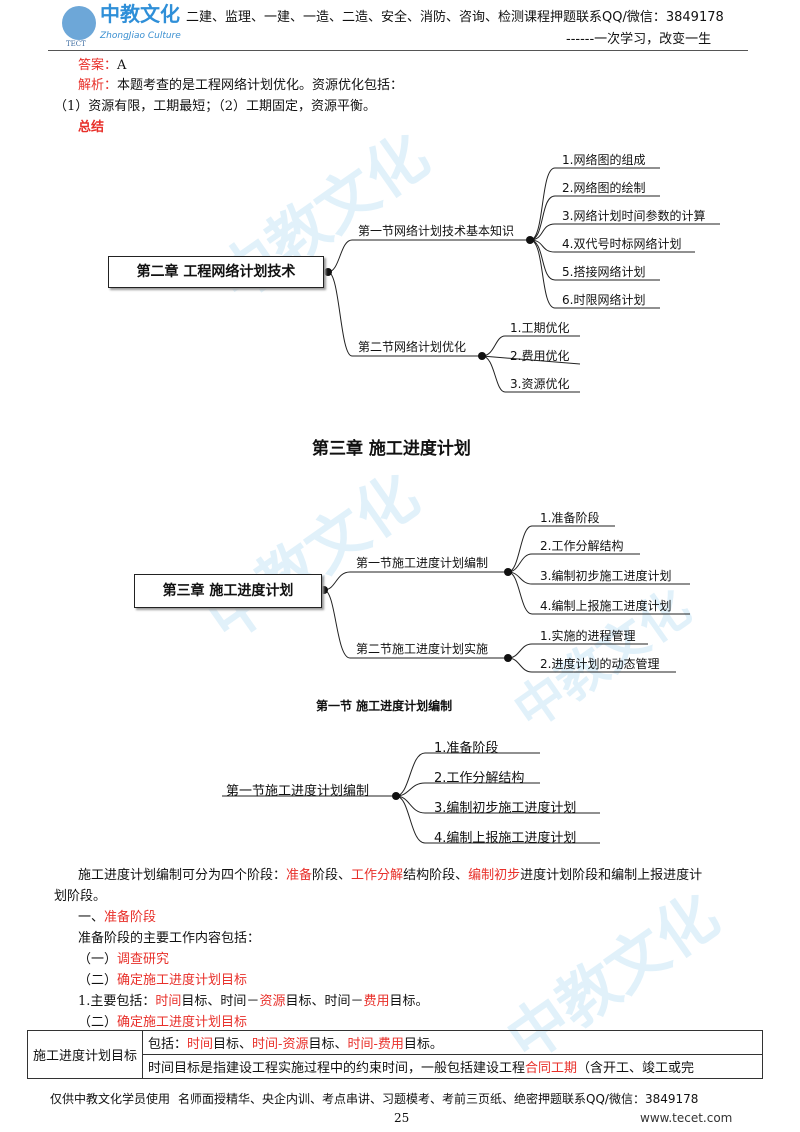  Describe the element at coordinates (85, 1054) in the screenshot. I see `table-head: 施工进度计划目标` at that location.